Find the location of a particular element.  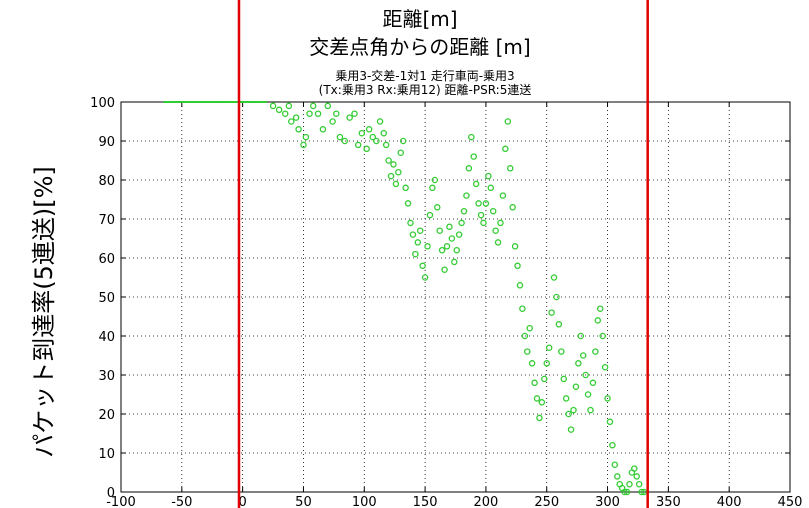

x-tick-label: 450 is located at coordinates (790, 501).